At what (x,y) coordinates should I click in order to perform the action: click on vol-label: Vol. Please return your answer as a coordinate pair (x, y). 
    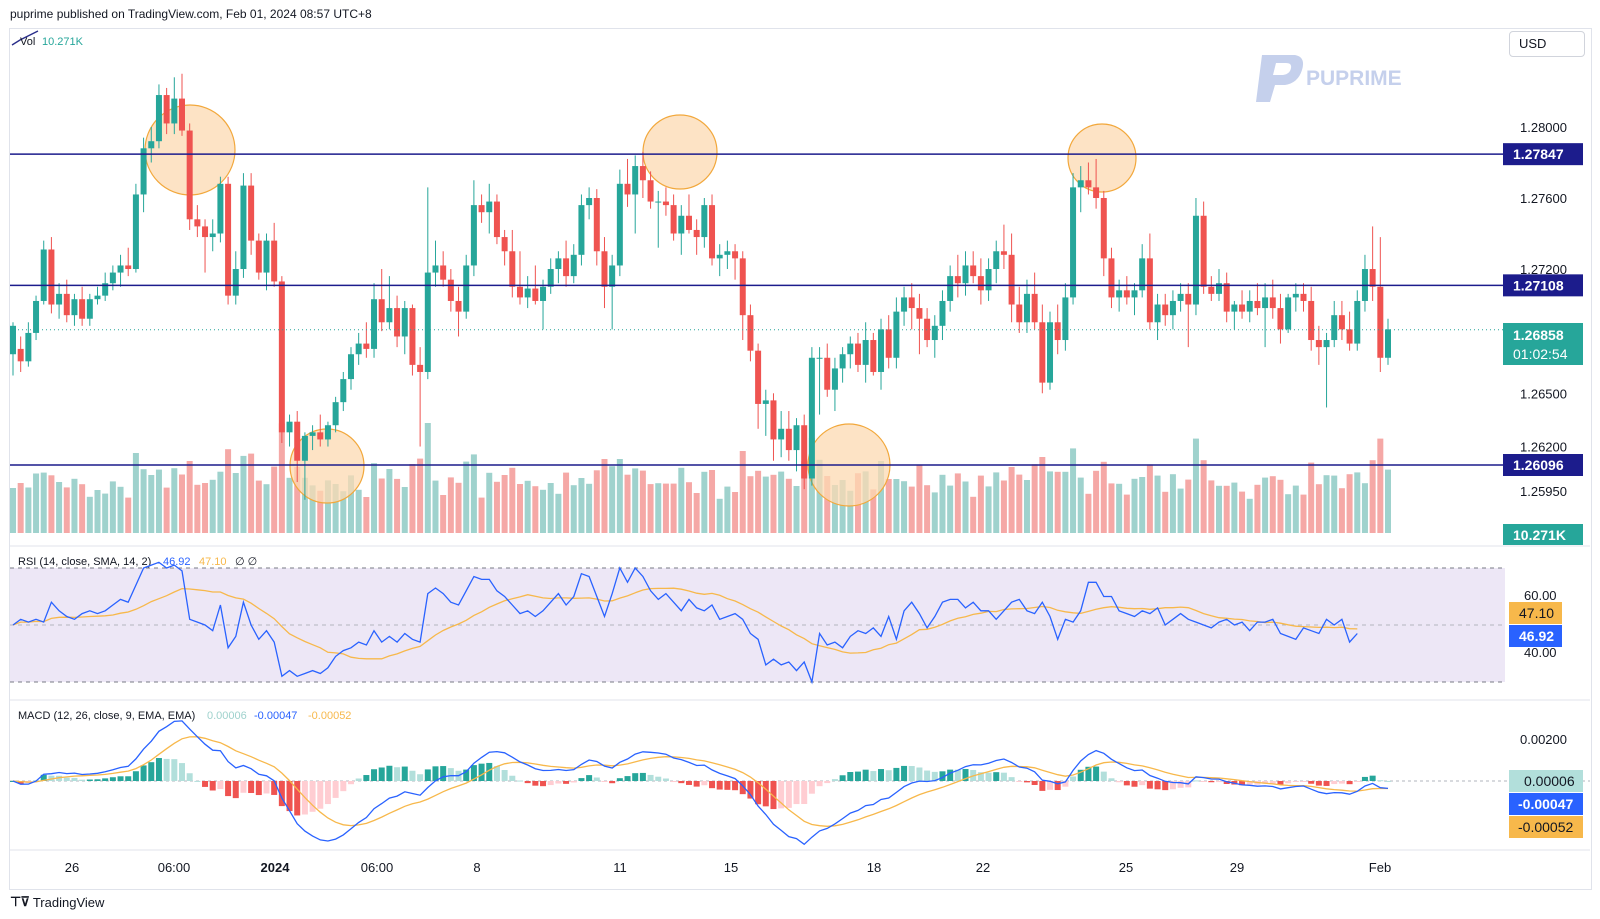
    Looking at the image, I should click on (27, 42).